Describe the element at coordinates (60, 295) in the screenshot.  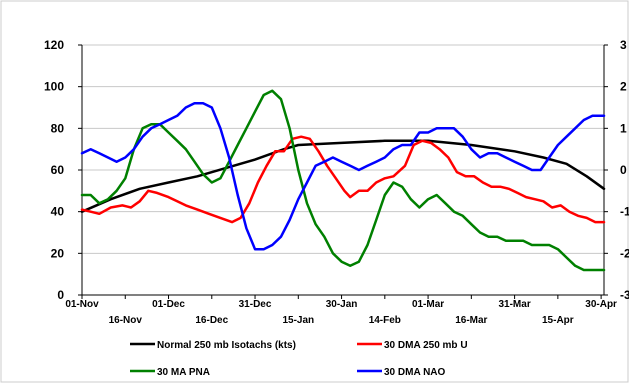
I see `y-left-tick-label: 0` at that location.